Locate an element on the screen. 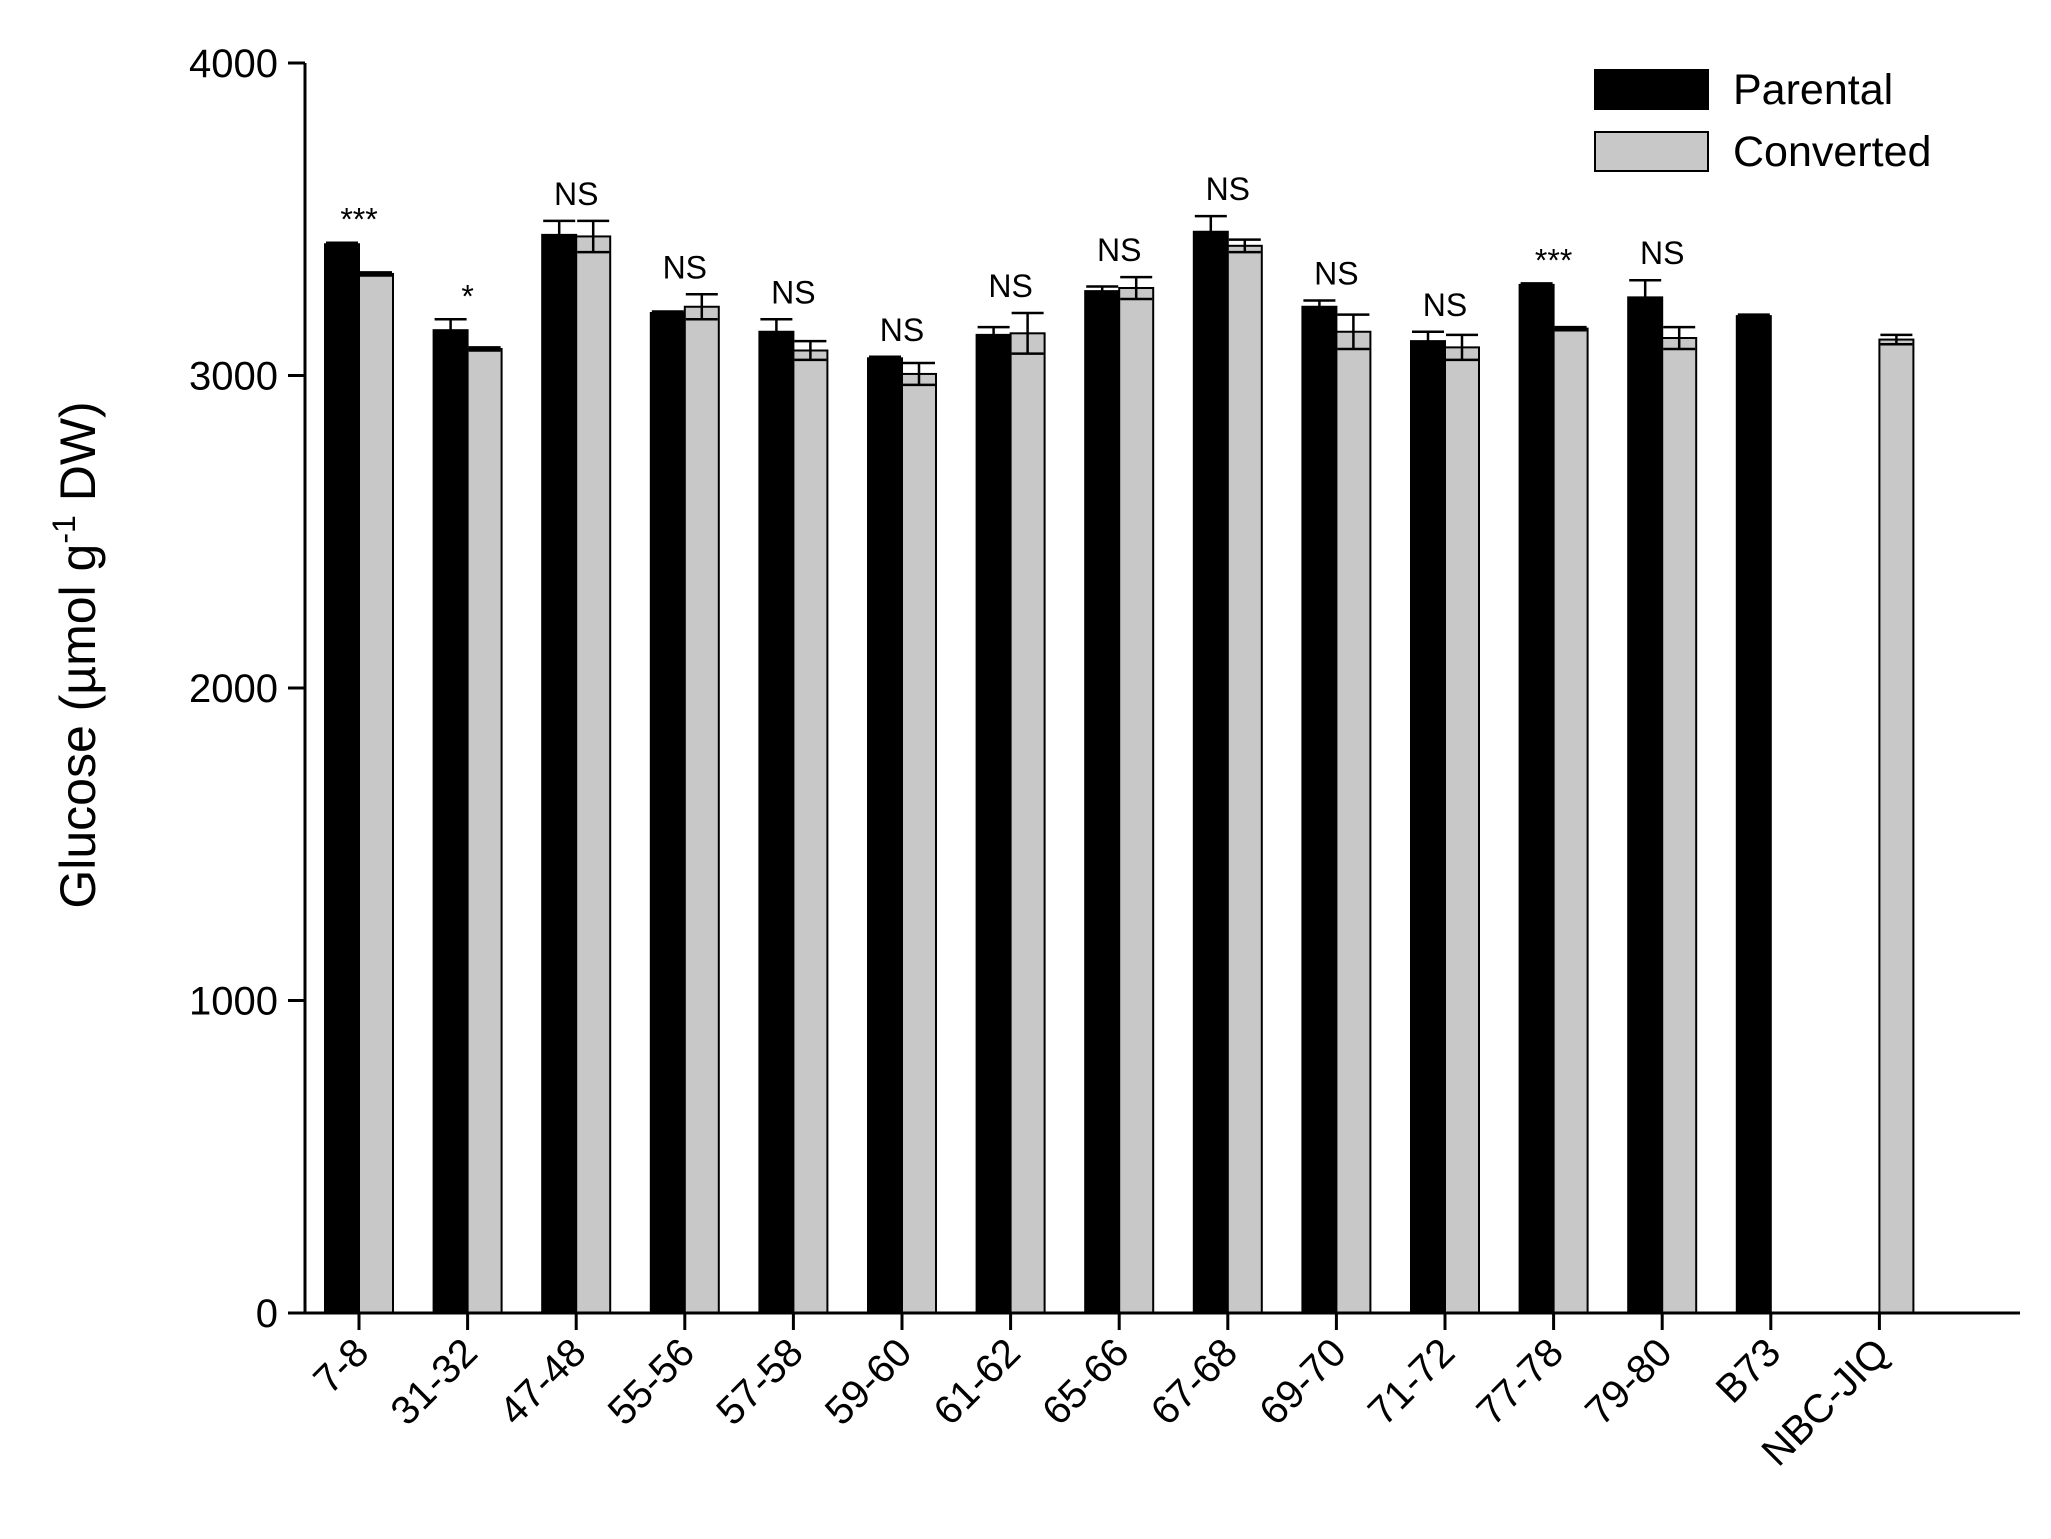 The width and height of the screenshot is (2051, 1539). x-tick-label: 55-56 is located at coordinates (651, 1381).